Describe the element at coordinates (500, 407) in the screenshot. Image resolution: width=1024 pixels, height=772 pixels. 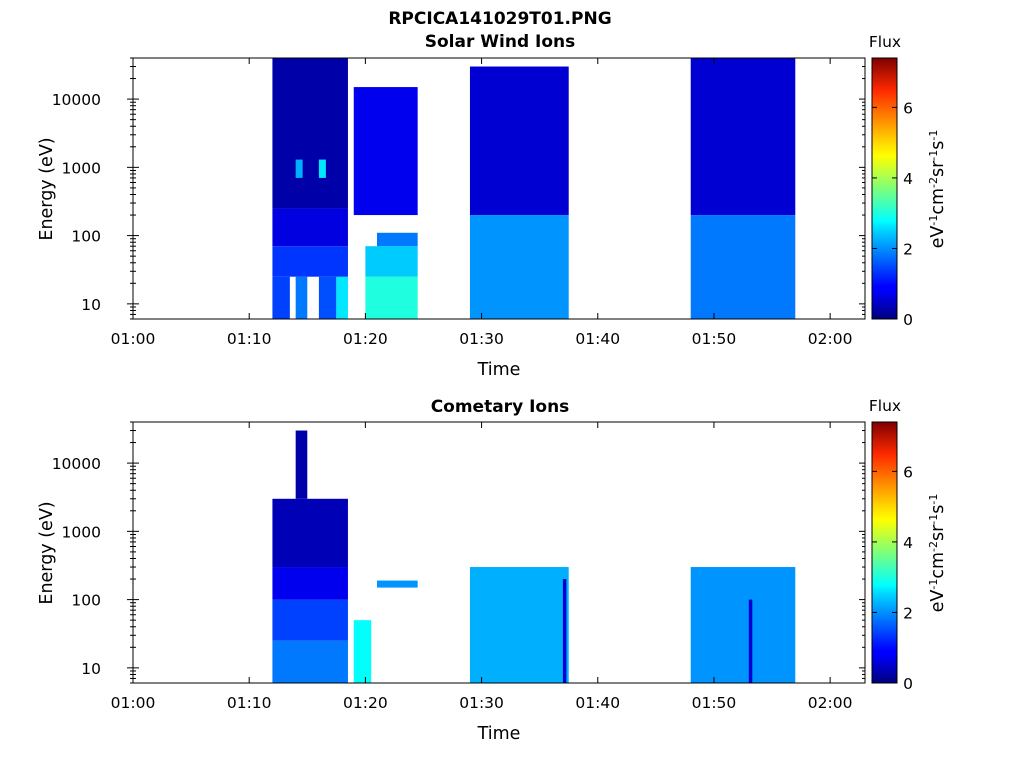
I see `panel-title-cometary: Cometary Ions` at that location.